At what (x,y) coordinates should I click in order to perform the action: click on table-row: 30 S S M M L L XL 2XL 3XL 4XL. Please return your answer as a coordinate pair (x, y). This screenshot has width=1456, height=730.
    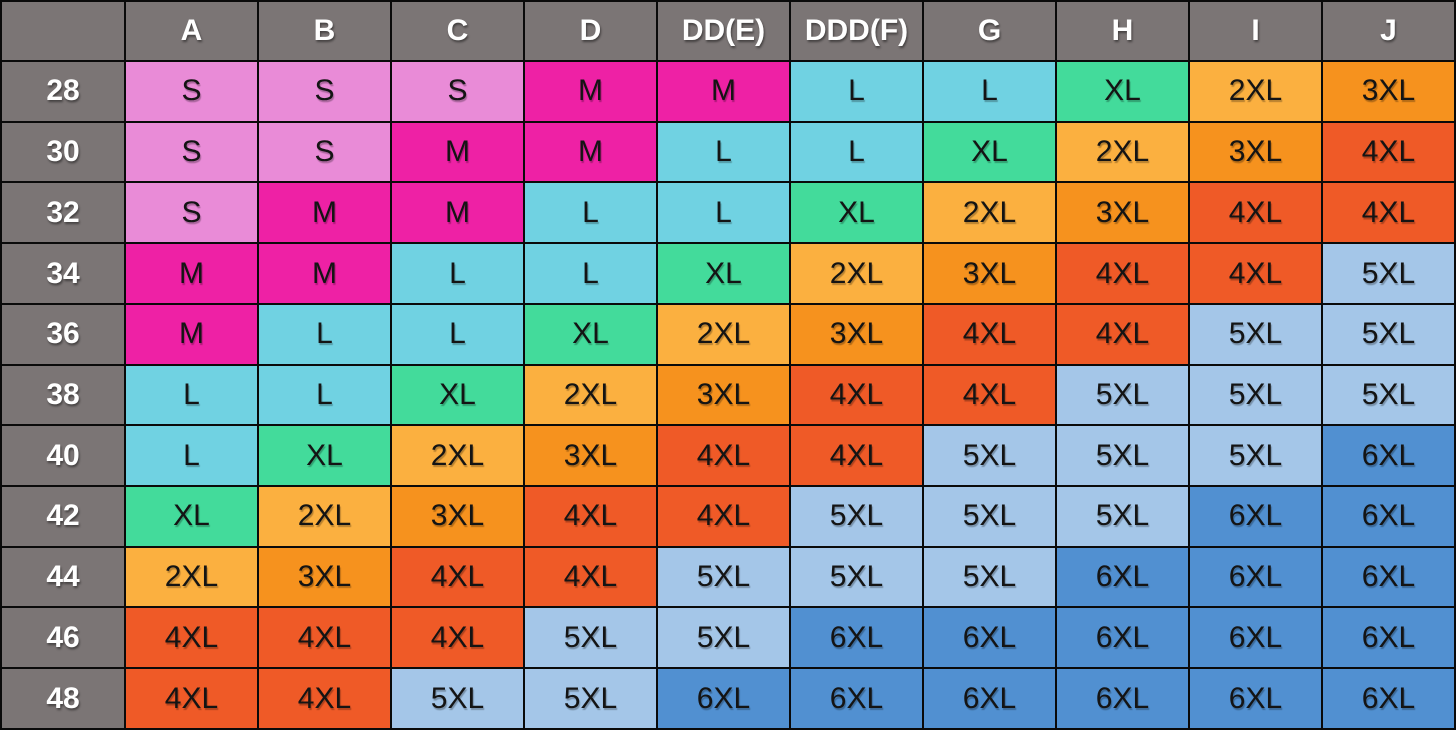
    Looking at the image, I should click on (728, 152).